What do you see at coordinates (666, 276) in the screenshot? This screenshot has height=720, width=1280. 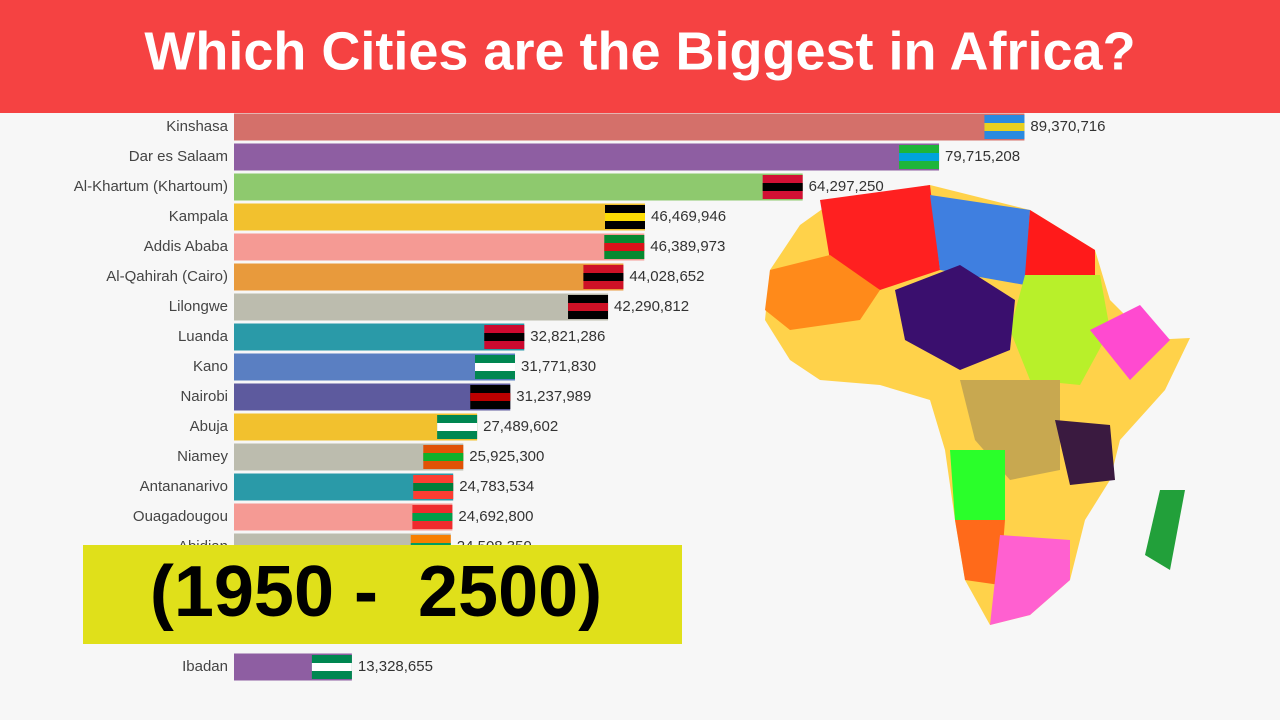 I see `value-label: 44,028,652` at bounding box center [666, 276].